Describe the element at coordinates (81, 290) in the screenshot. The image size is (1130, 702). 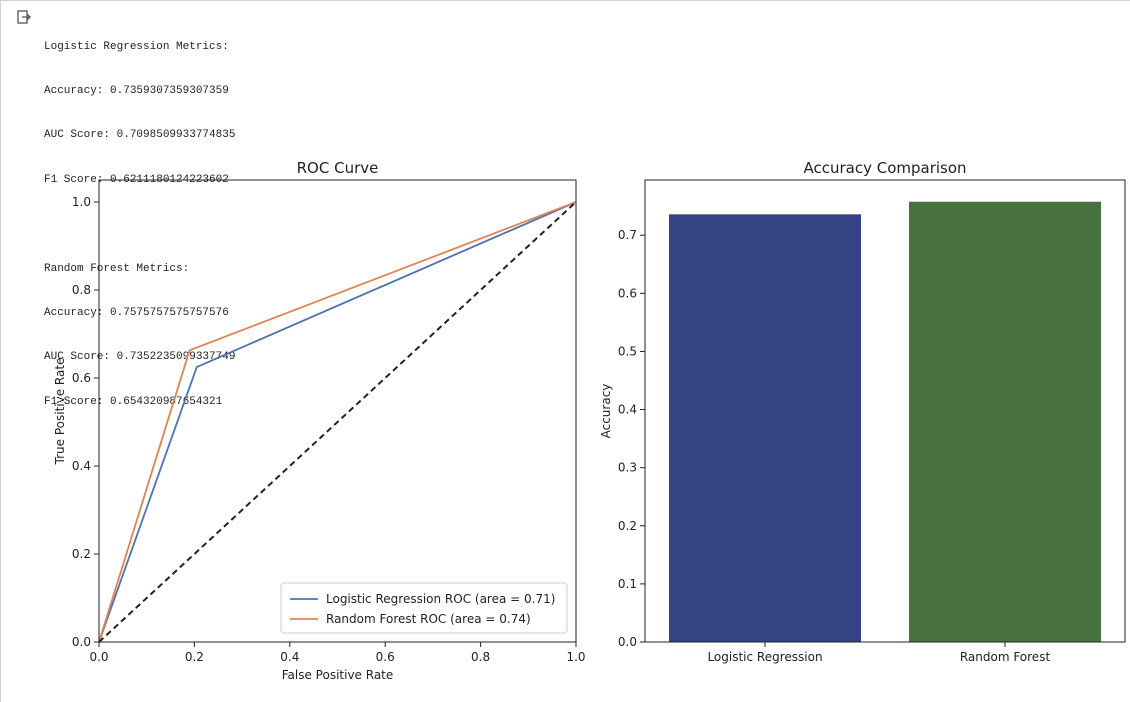
I see `y-tick-label: 0.8` at that location.